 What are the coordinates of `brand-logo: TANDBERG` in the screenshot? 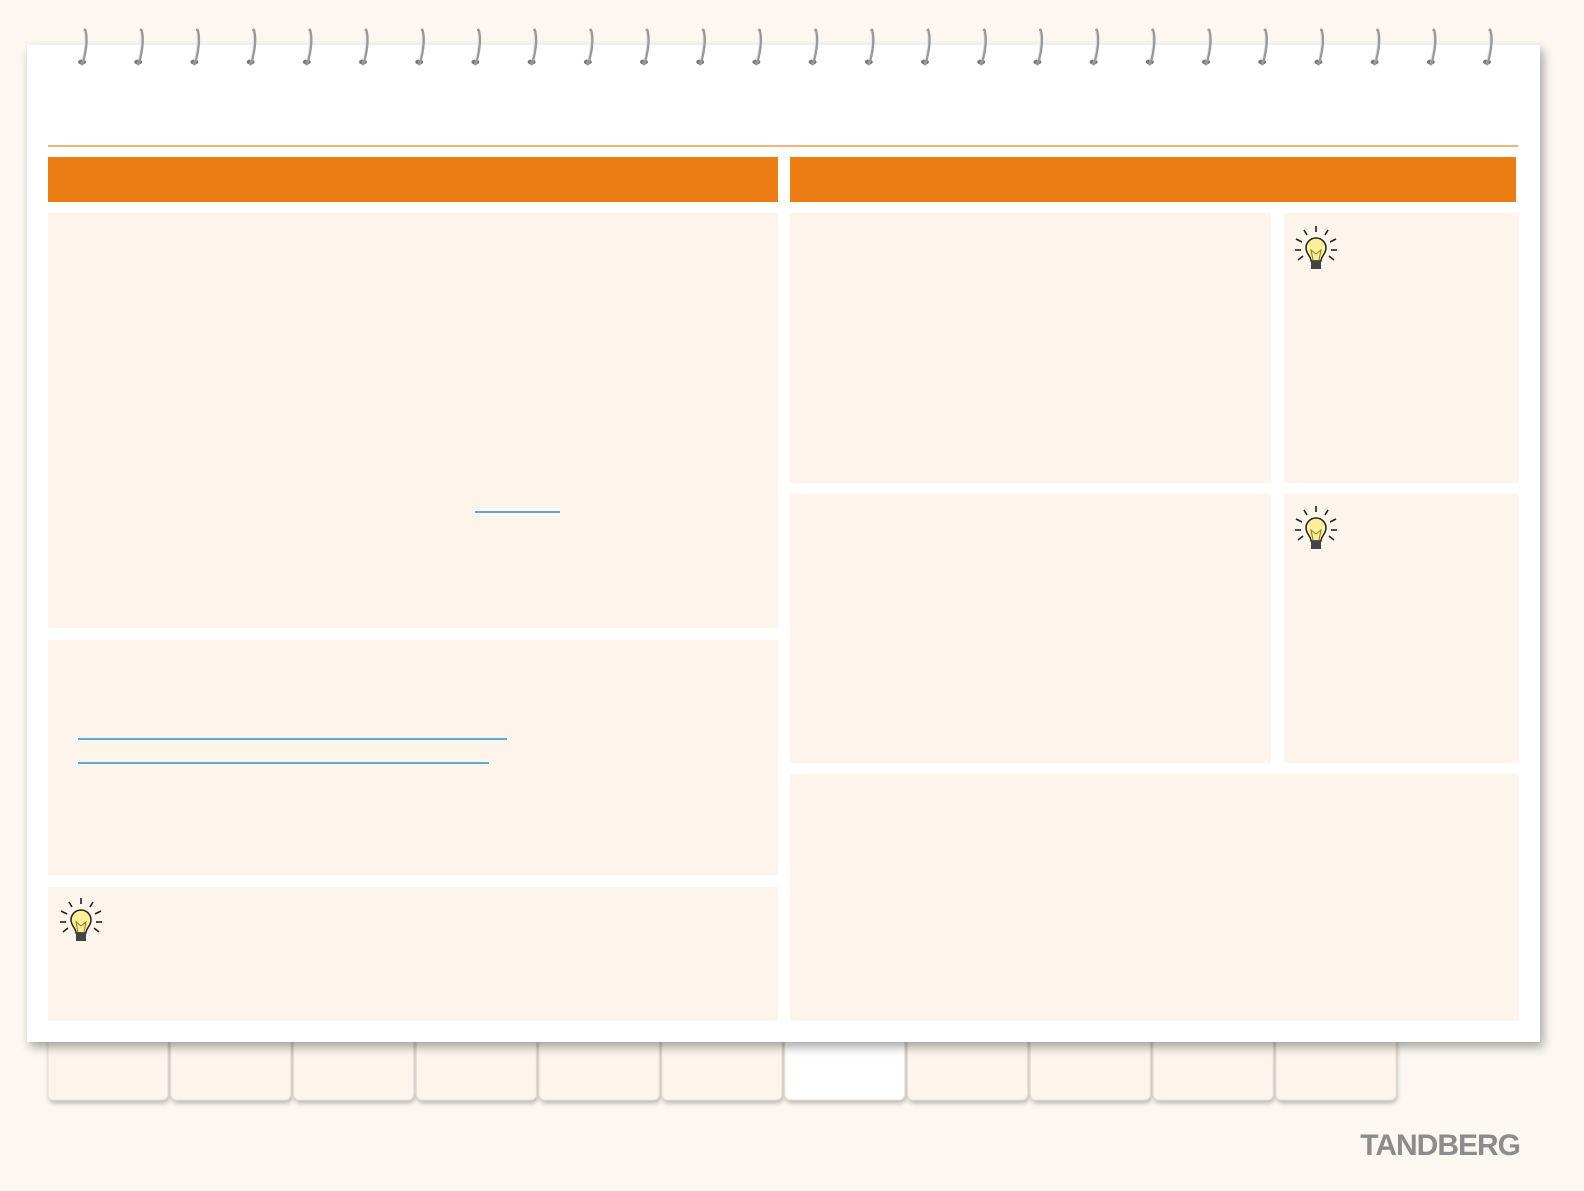 It's located at (1440, 1145).